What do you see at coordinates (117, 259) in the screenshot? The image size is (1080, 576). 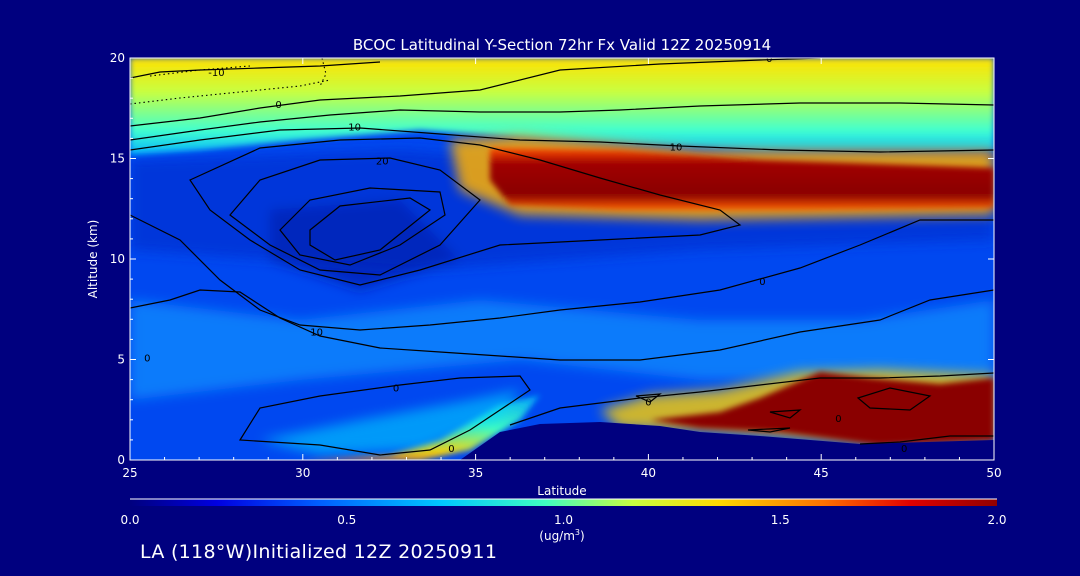 I see `y-tick-label: 10` at bounding box center [117, 259].